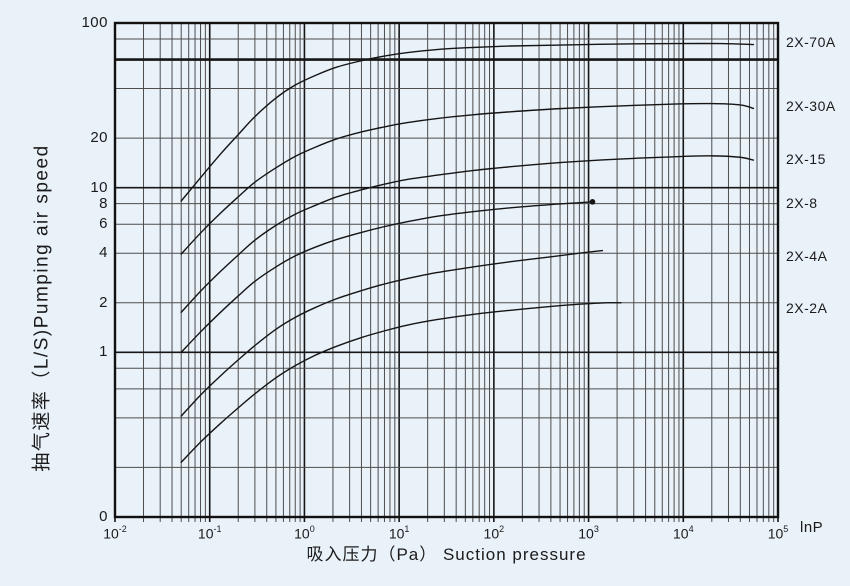 The height and width of the screenshot is (586, 850). Describe the element at coordinates (209, 533) in the screenshot. I see `x-tick-label-10e-1: 10⁻¹` at that location.